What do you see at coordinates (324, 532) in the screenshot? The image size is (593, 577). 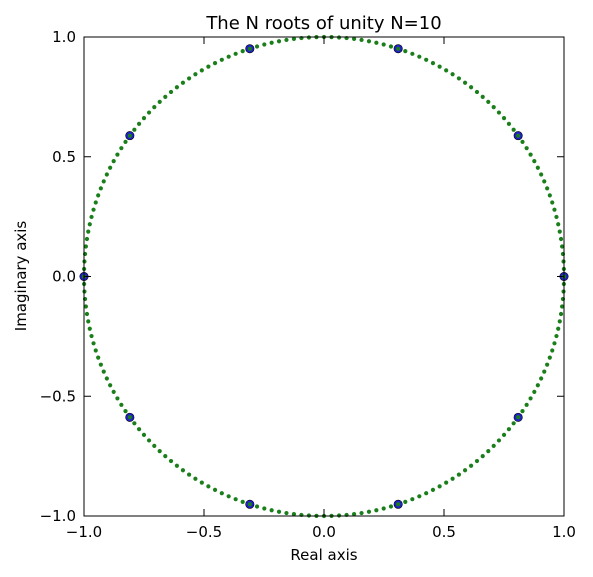 I see `x-tick-label: 0.0` at bounding box center [324, 532].